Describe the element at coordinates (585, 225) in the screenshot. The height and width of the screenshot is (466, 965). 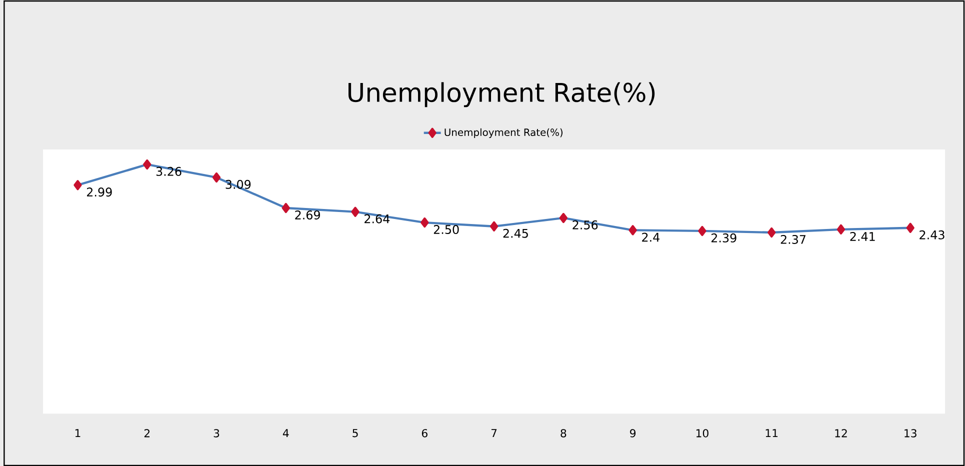
I see `data-label: 2.56` at that location.